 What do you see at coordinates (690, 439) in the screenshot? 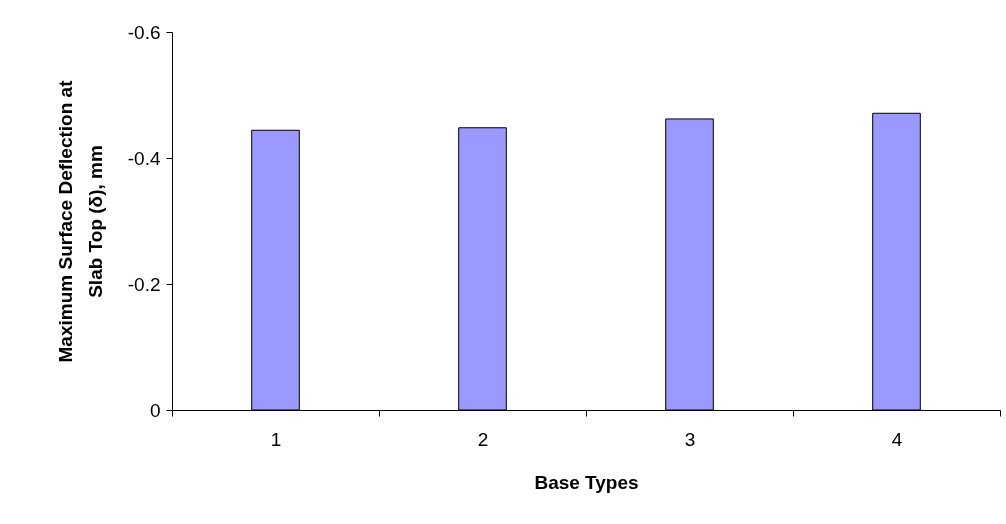
I see `x-tick-label: 3` at bounding box center [690, 439].